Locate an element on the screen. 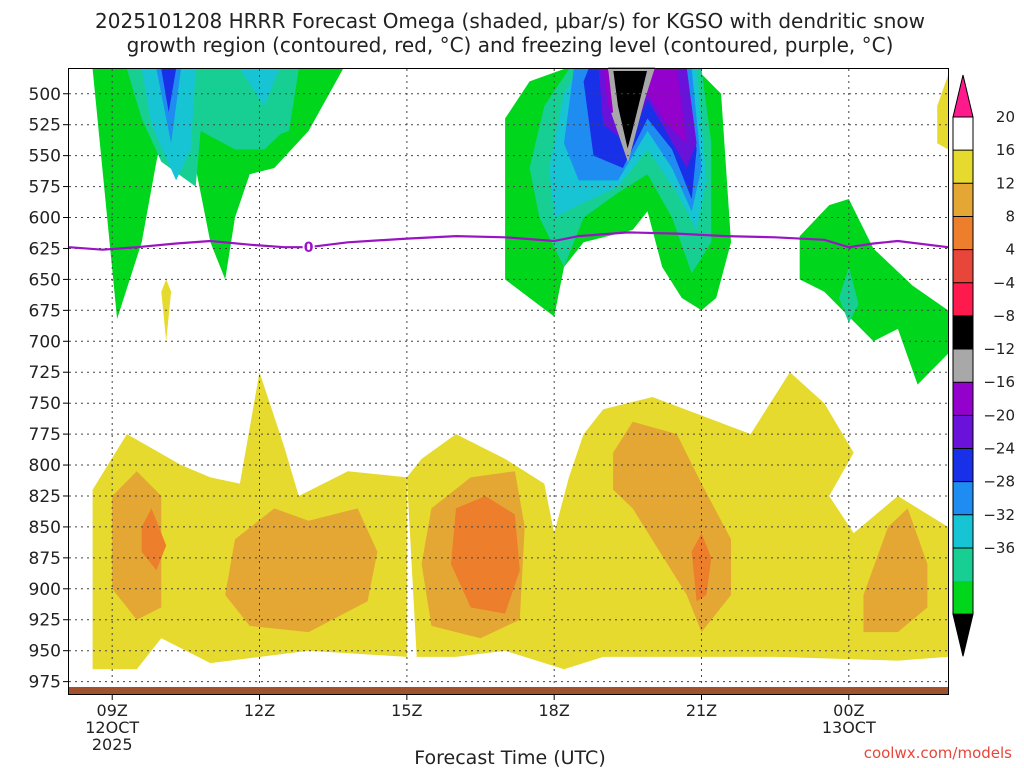 The image size is (1024, 768). x-tick-label-09Z-line1: 12OCT is located at coordinates (112, 727).